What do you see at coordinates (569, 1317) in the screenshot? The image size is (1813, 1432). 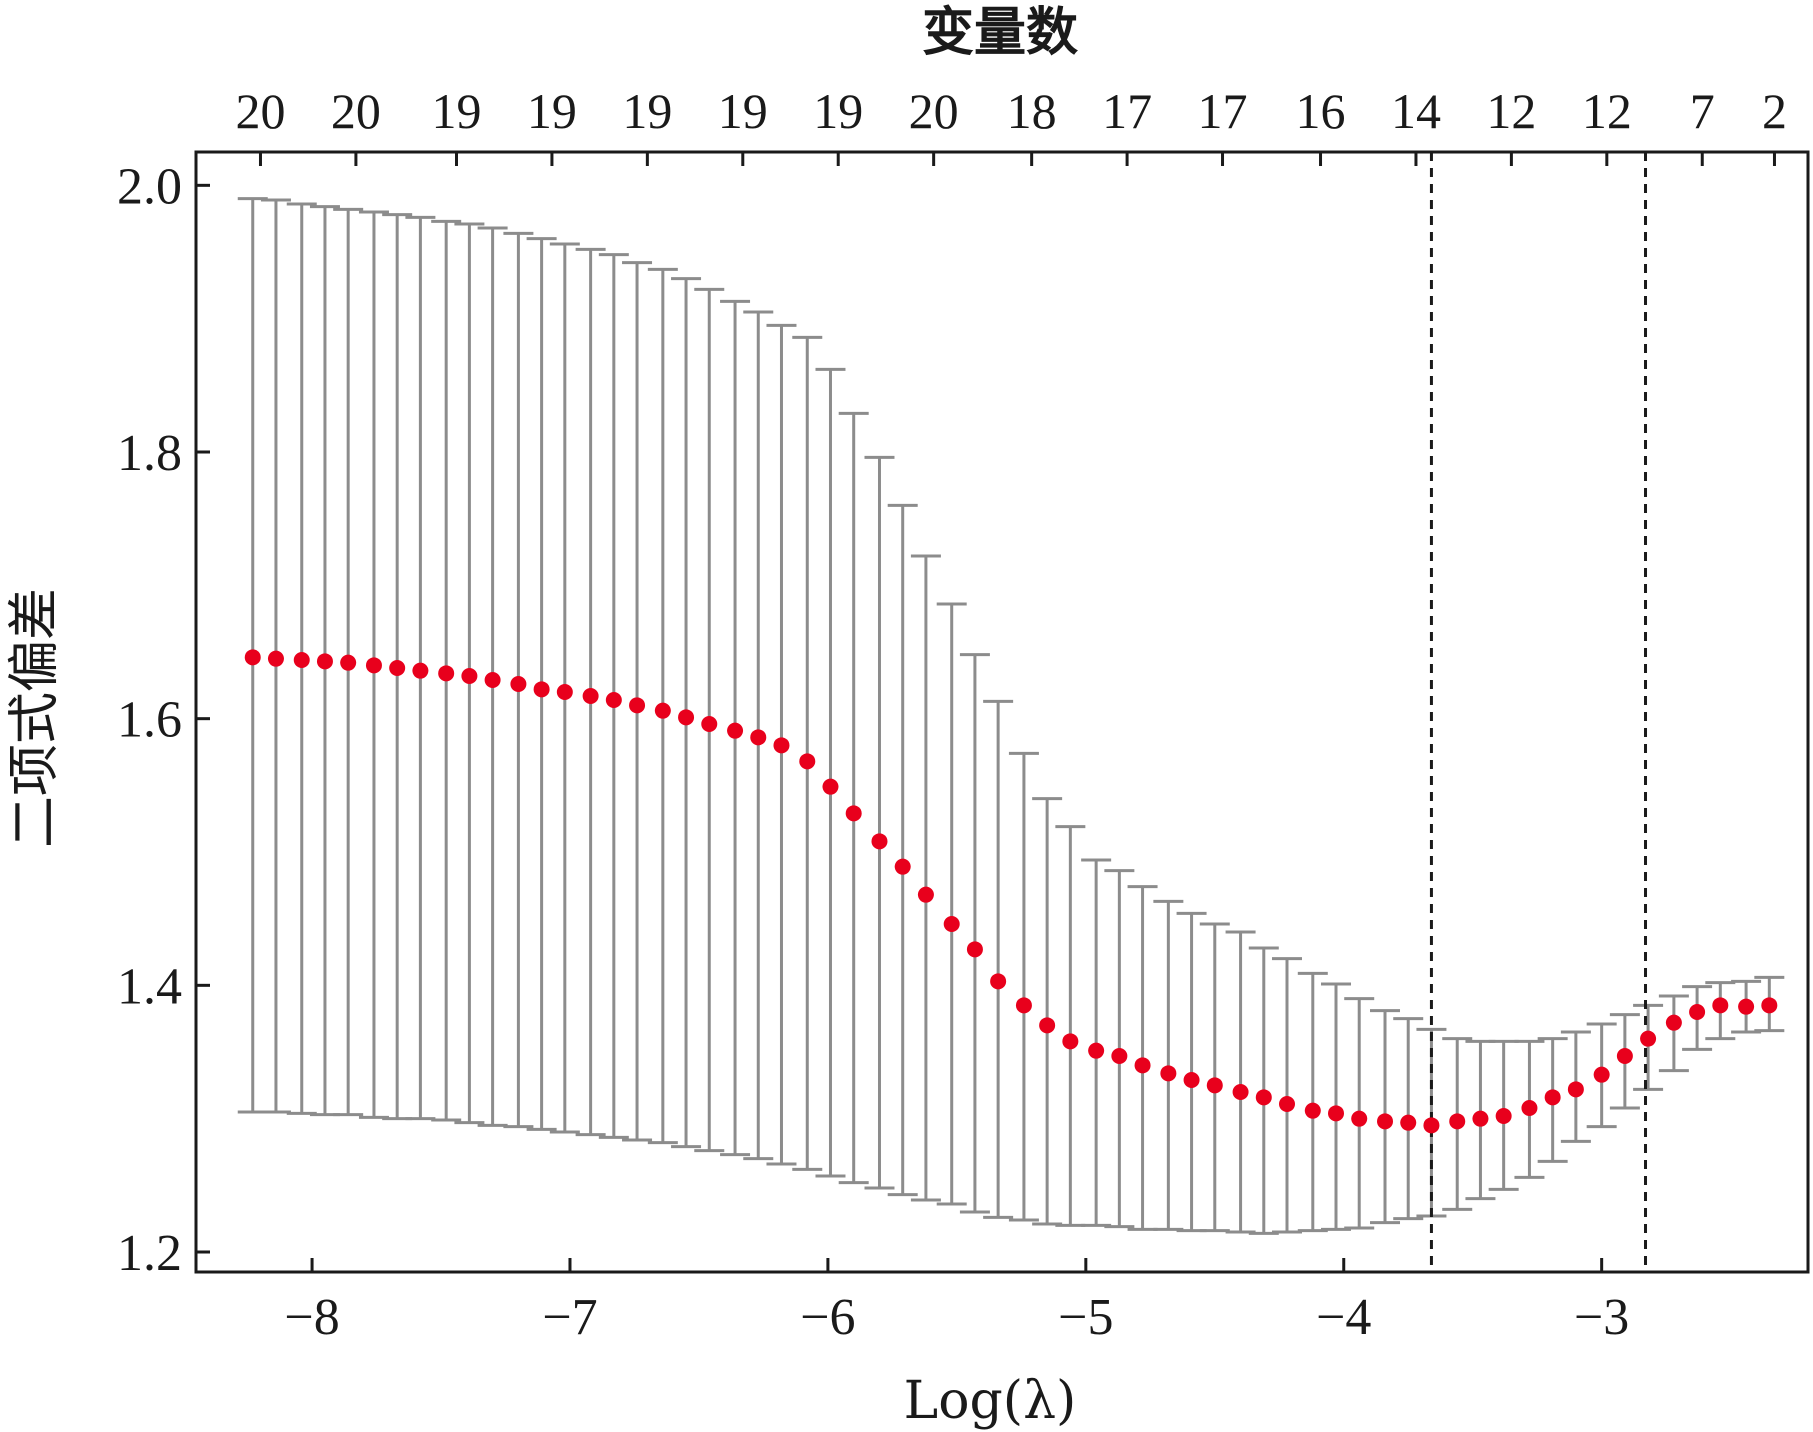 I see `x-tick-label-1: −7` at bounding box center [569, 1317].